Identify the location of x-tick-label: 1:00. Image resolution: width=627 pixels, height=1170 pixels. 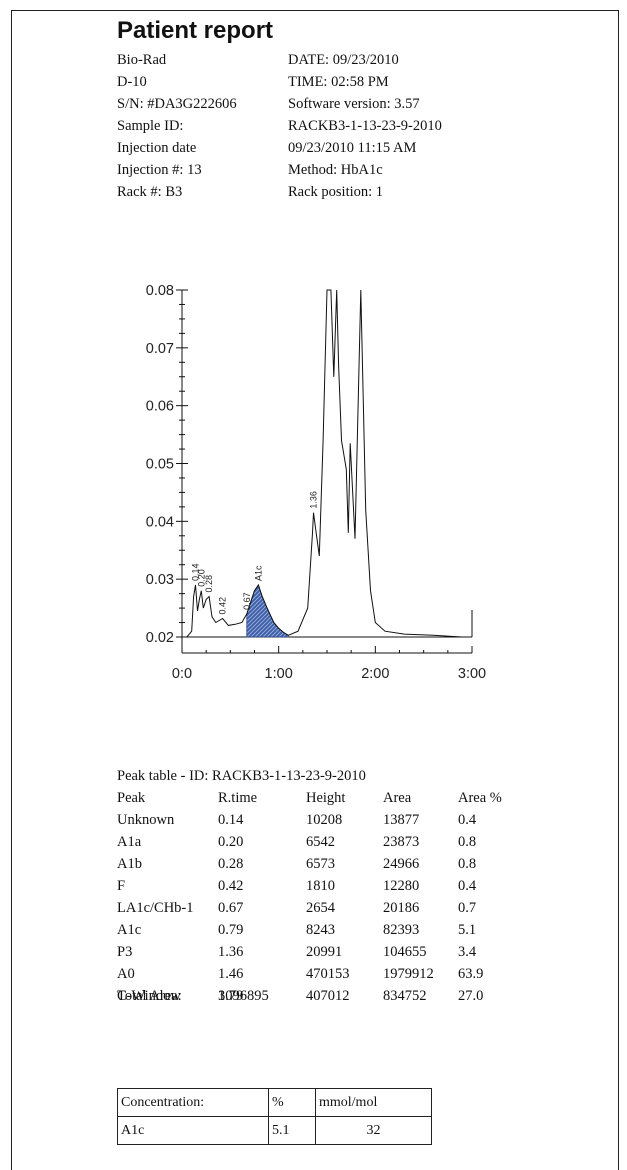
(279, 674).